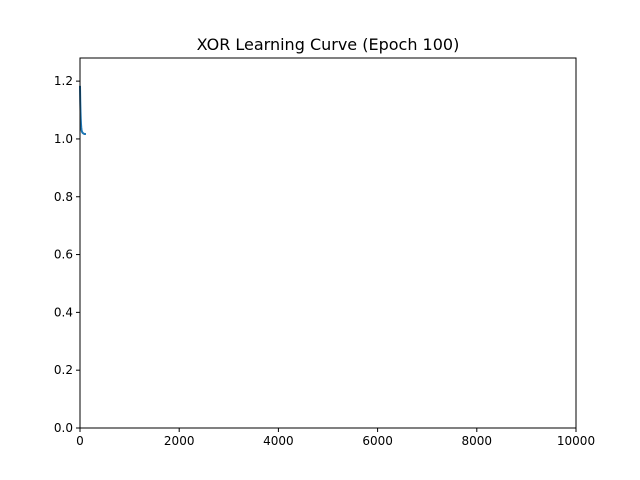 This screenshot has width=640, height=480. I want to click on y-tick-label: 0.8, so click(63, 197).